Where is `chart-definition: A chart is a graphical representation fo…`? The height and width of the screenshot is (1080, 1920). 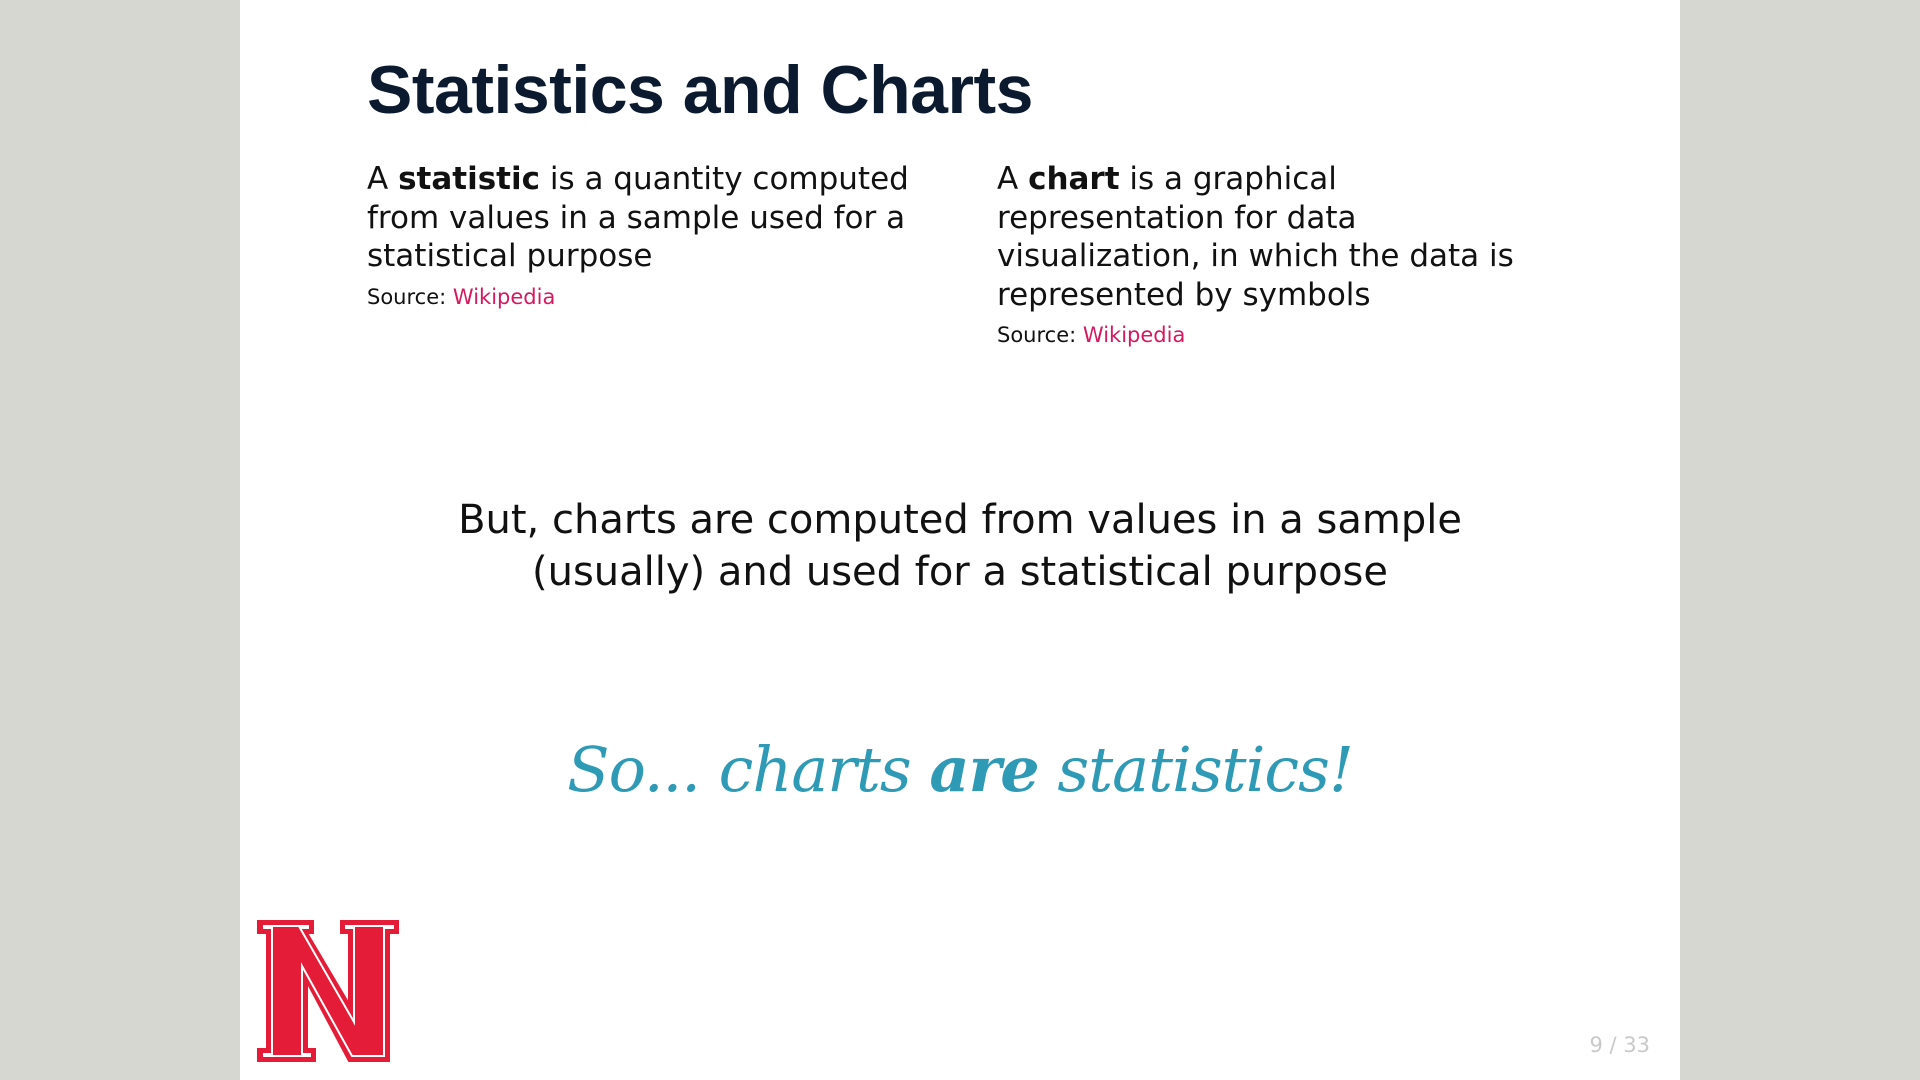
chart-definition: A chart is a graphical representation fo… is located at coordinates (1277, 255).